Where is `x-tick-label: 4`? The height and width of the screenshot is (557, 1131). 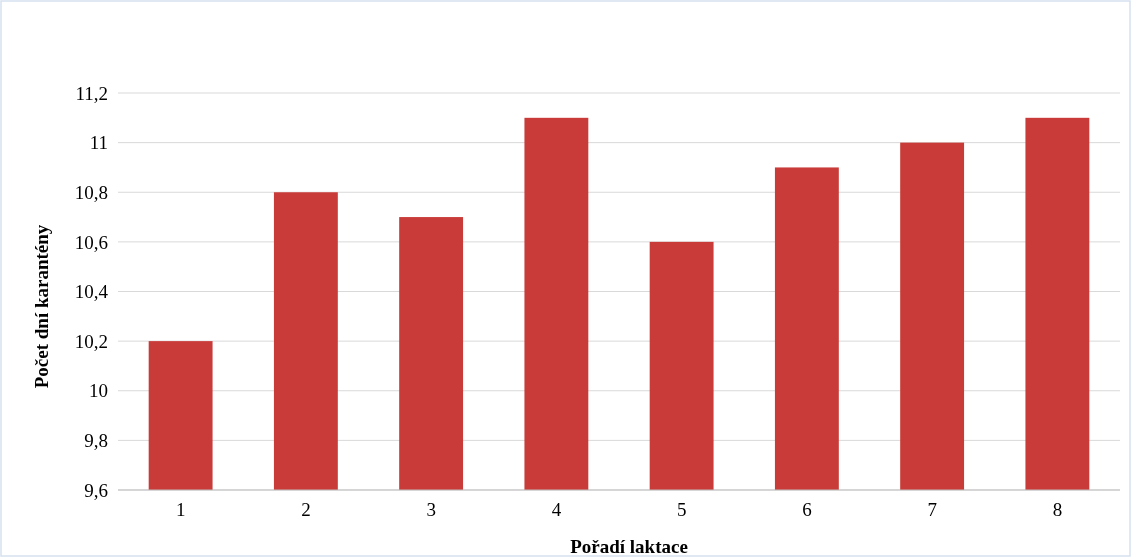 x-tick-label: 4 is located at coordinates (556, 509).